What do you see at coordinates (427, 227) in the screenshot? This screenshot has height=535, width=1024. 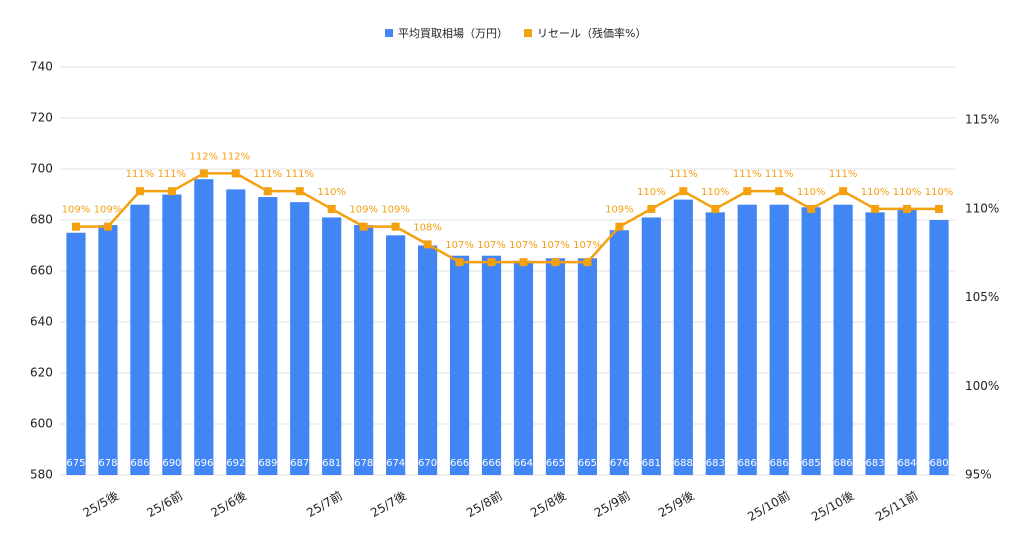 I see `line-label: 108%` at bounding box center [427, 227].